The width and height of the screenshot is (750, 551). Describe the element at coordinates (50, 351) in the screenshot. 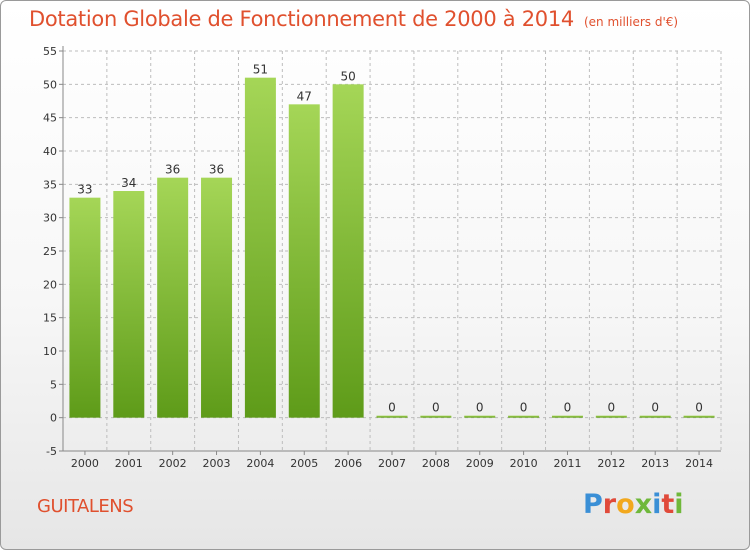

I see `y-tick-label: 10` at that location.